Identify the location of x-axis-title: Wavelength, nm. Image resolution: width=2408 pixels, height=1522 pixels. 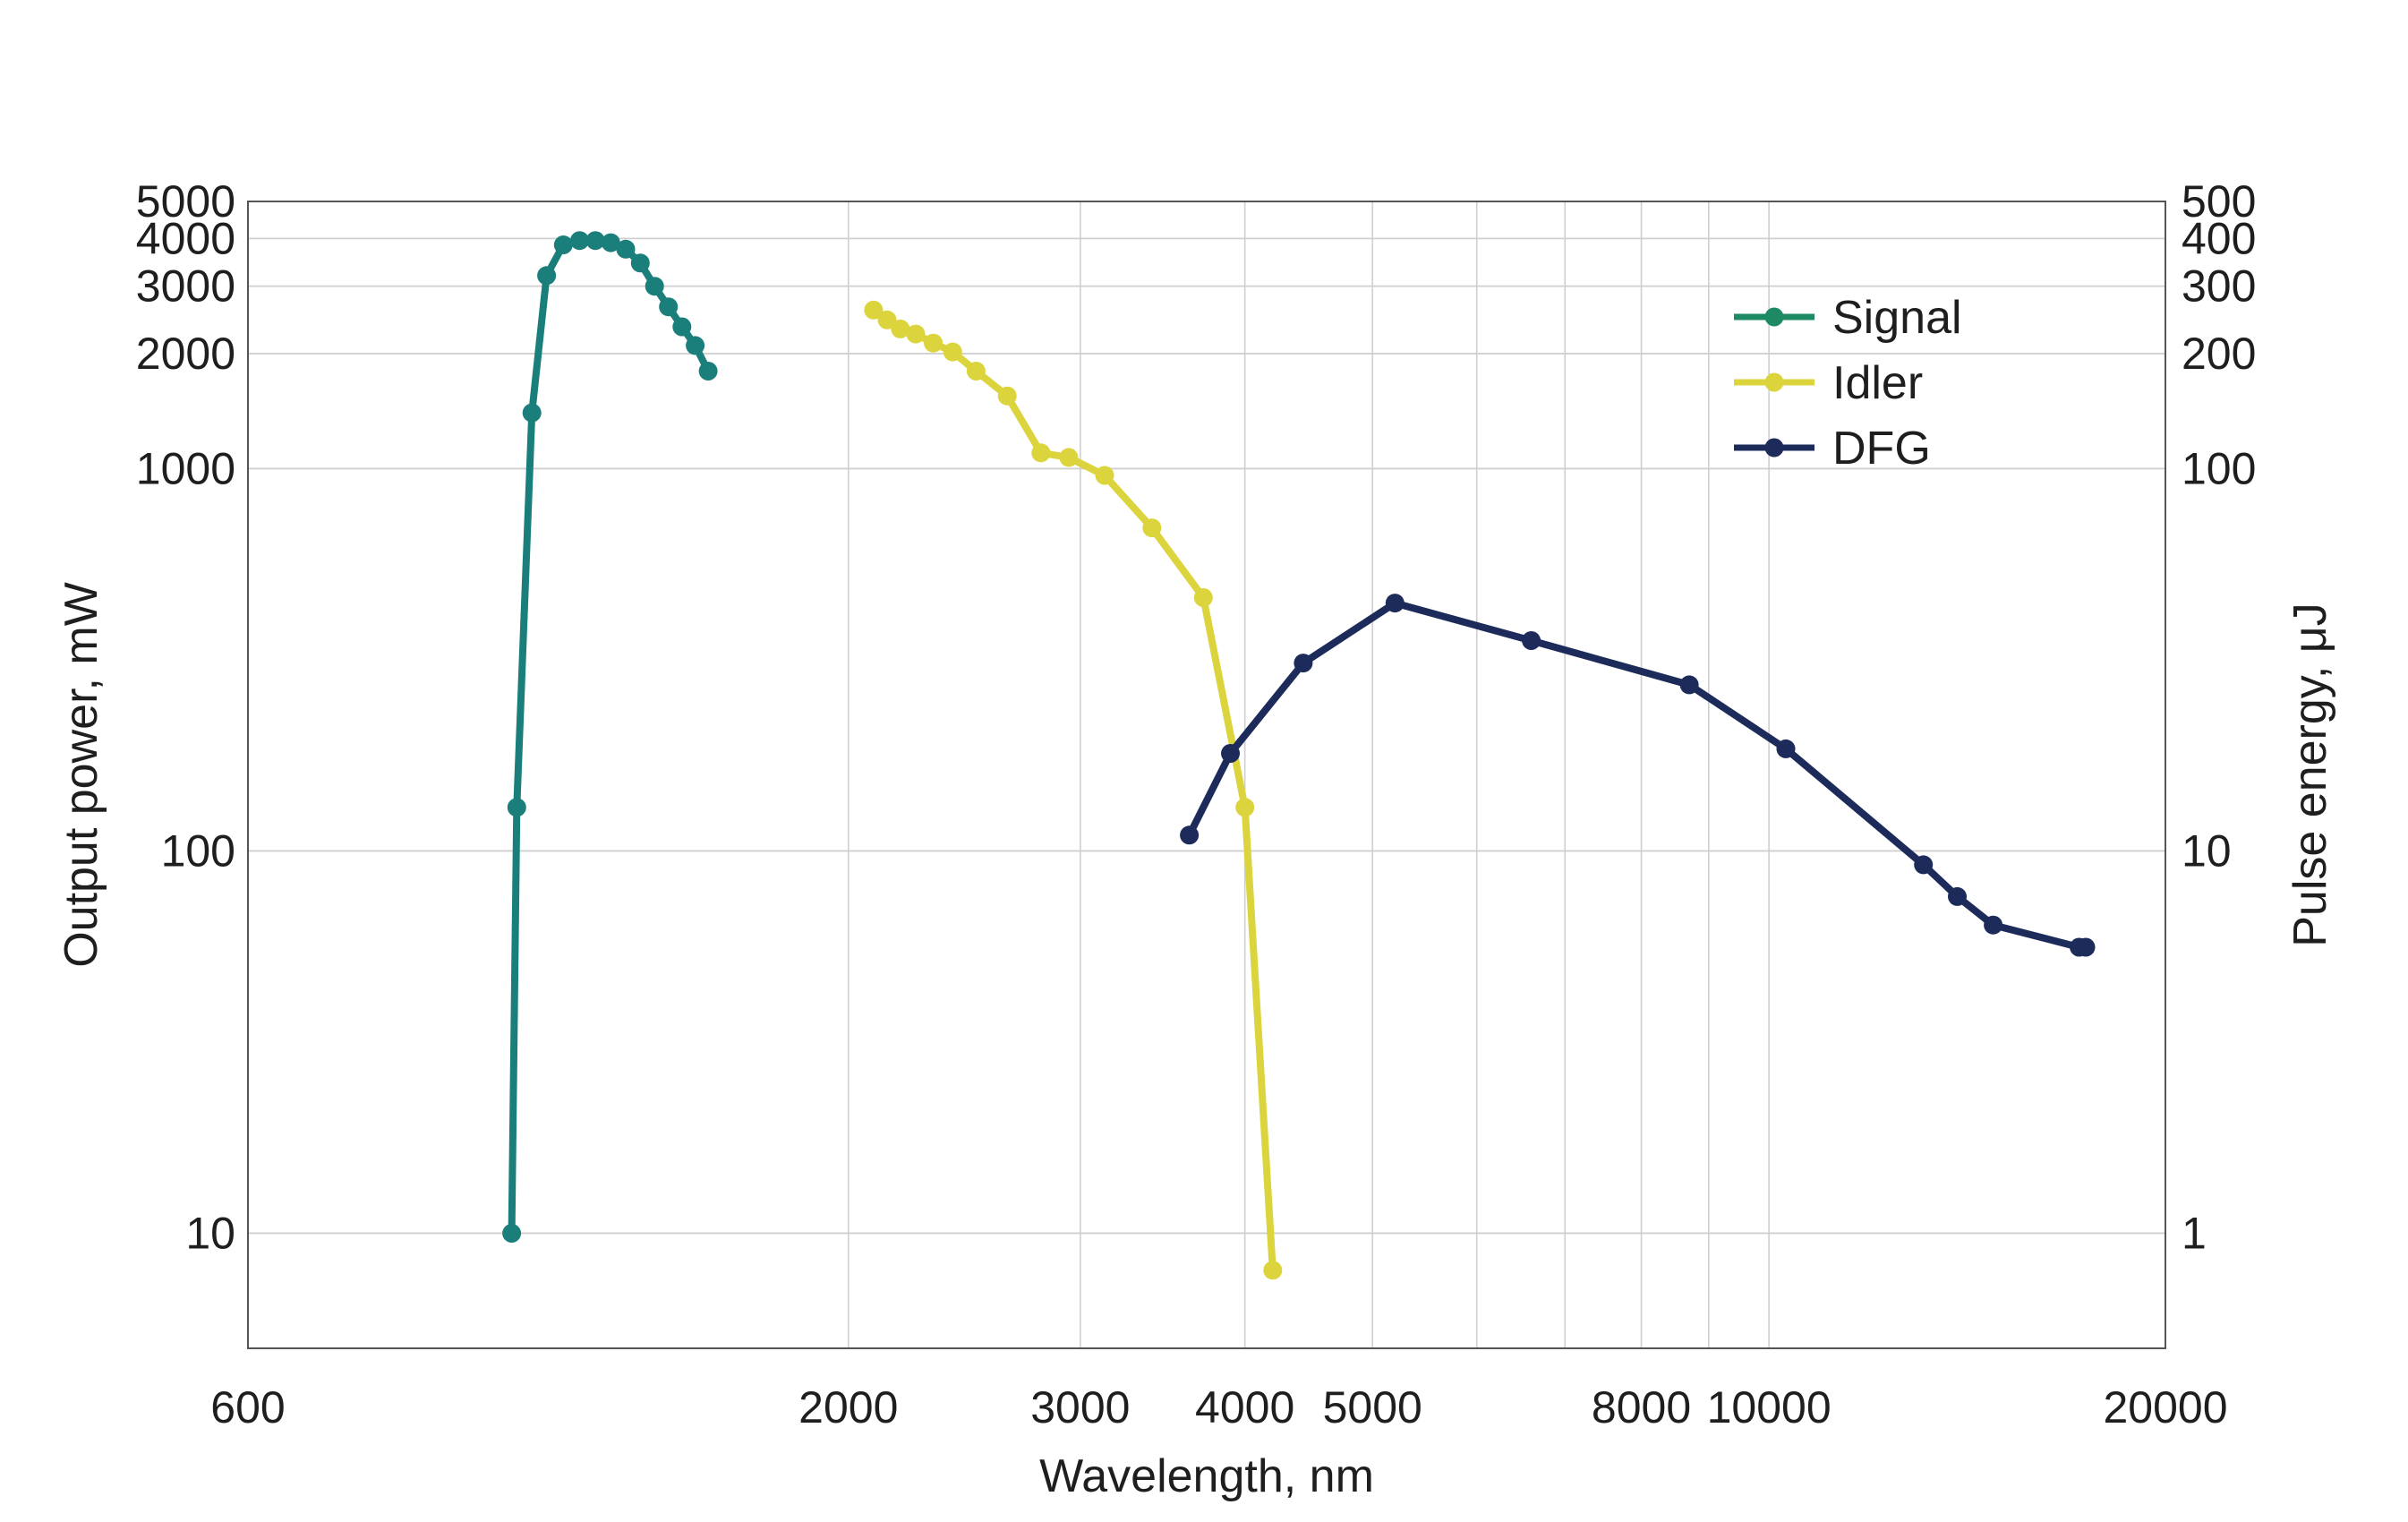
(1206, 1476).